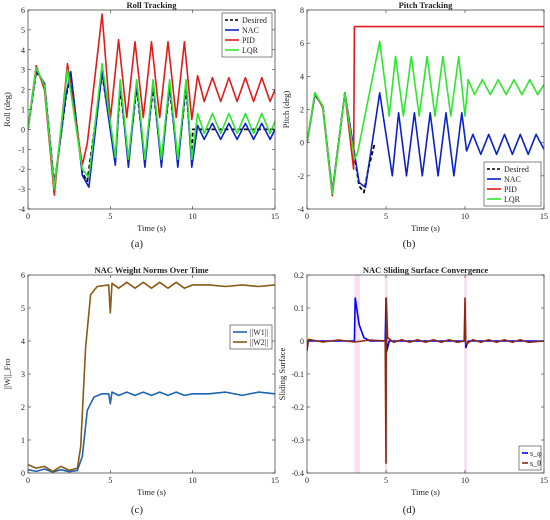  Describe the element at coordinates (282, 373) in the screenshot. I see `y-axis-label: Sliding Surface` at that location.